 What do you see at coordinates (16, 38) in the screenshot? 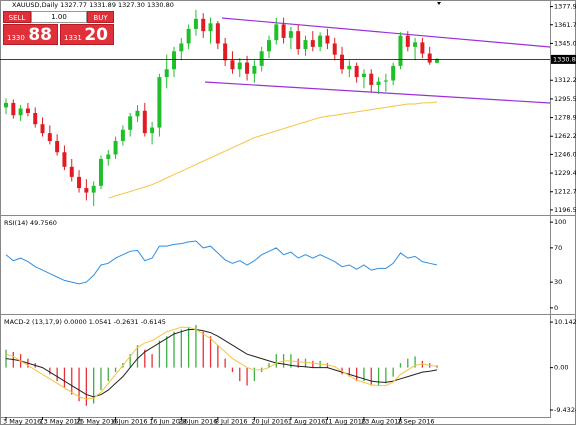
I see `bid-small: 1330` at bounding box center [16, 38].